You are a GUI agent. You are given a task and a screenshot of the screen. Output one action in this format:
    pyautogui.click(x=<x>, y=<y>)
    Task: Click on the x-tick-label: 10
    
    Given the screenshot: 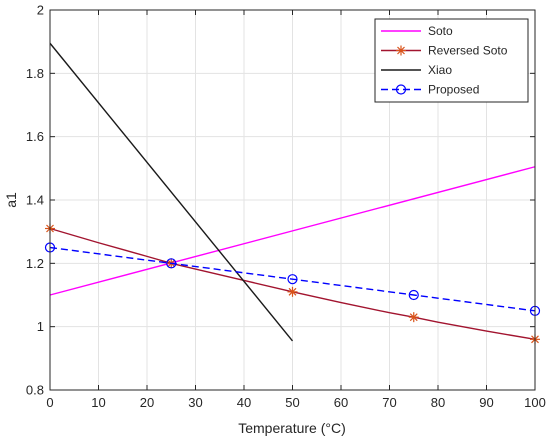 What is the action you would take?
    pyautogui.click(x=98, y=402)
    